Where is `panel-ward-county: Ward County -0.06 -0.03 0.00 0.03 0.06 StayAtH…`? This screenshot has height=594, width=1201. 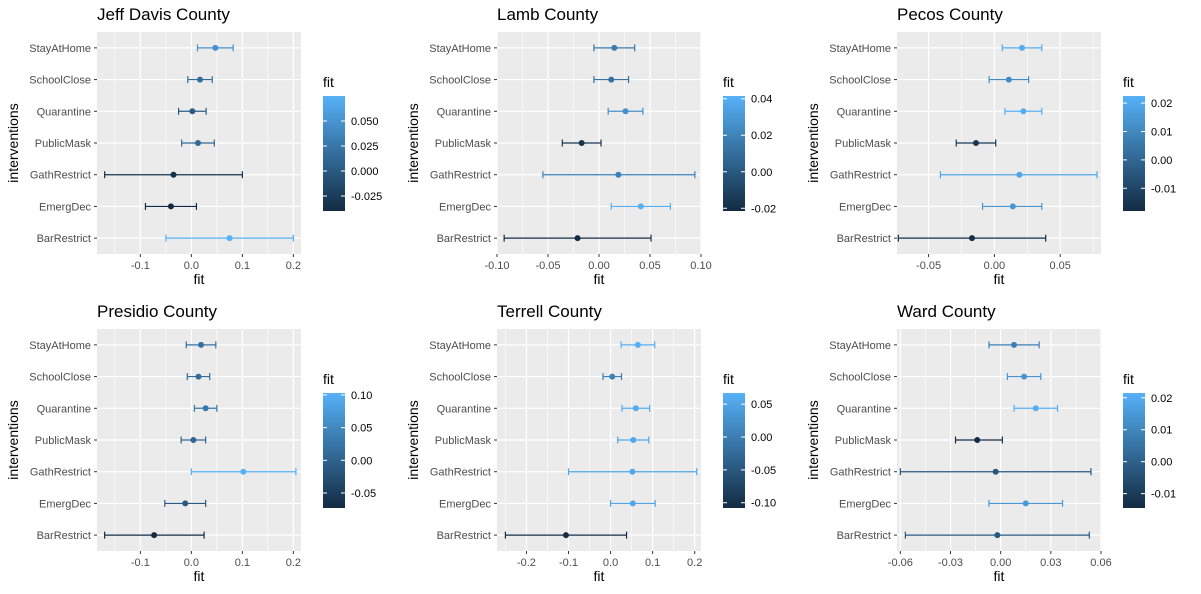 panel-ward-county: Ward County -0.06 -0.03 0.00 0.03 0.06 StayAtH… is located at coordinates (990, 443).